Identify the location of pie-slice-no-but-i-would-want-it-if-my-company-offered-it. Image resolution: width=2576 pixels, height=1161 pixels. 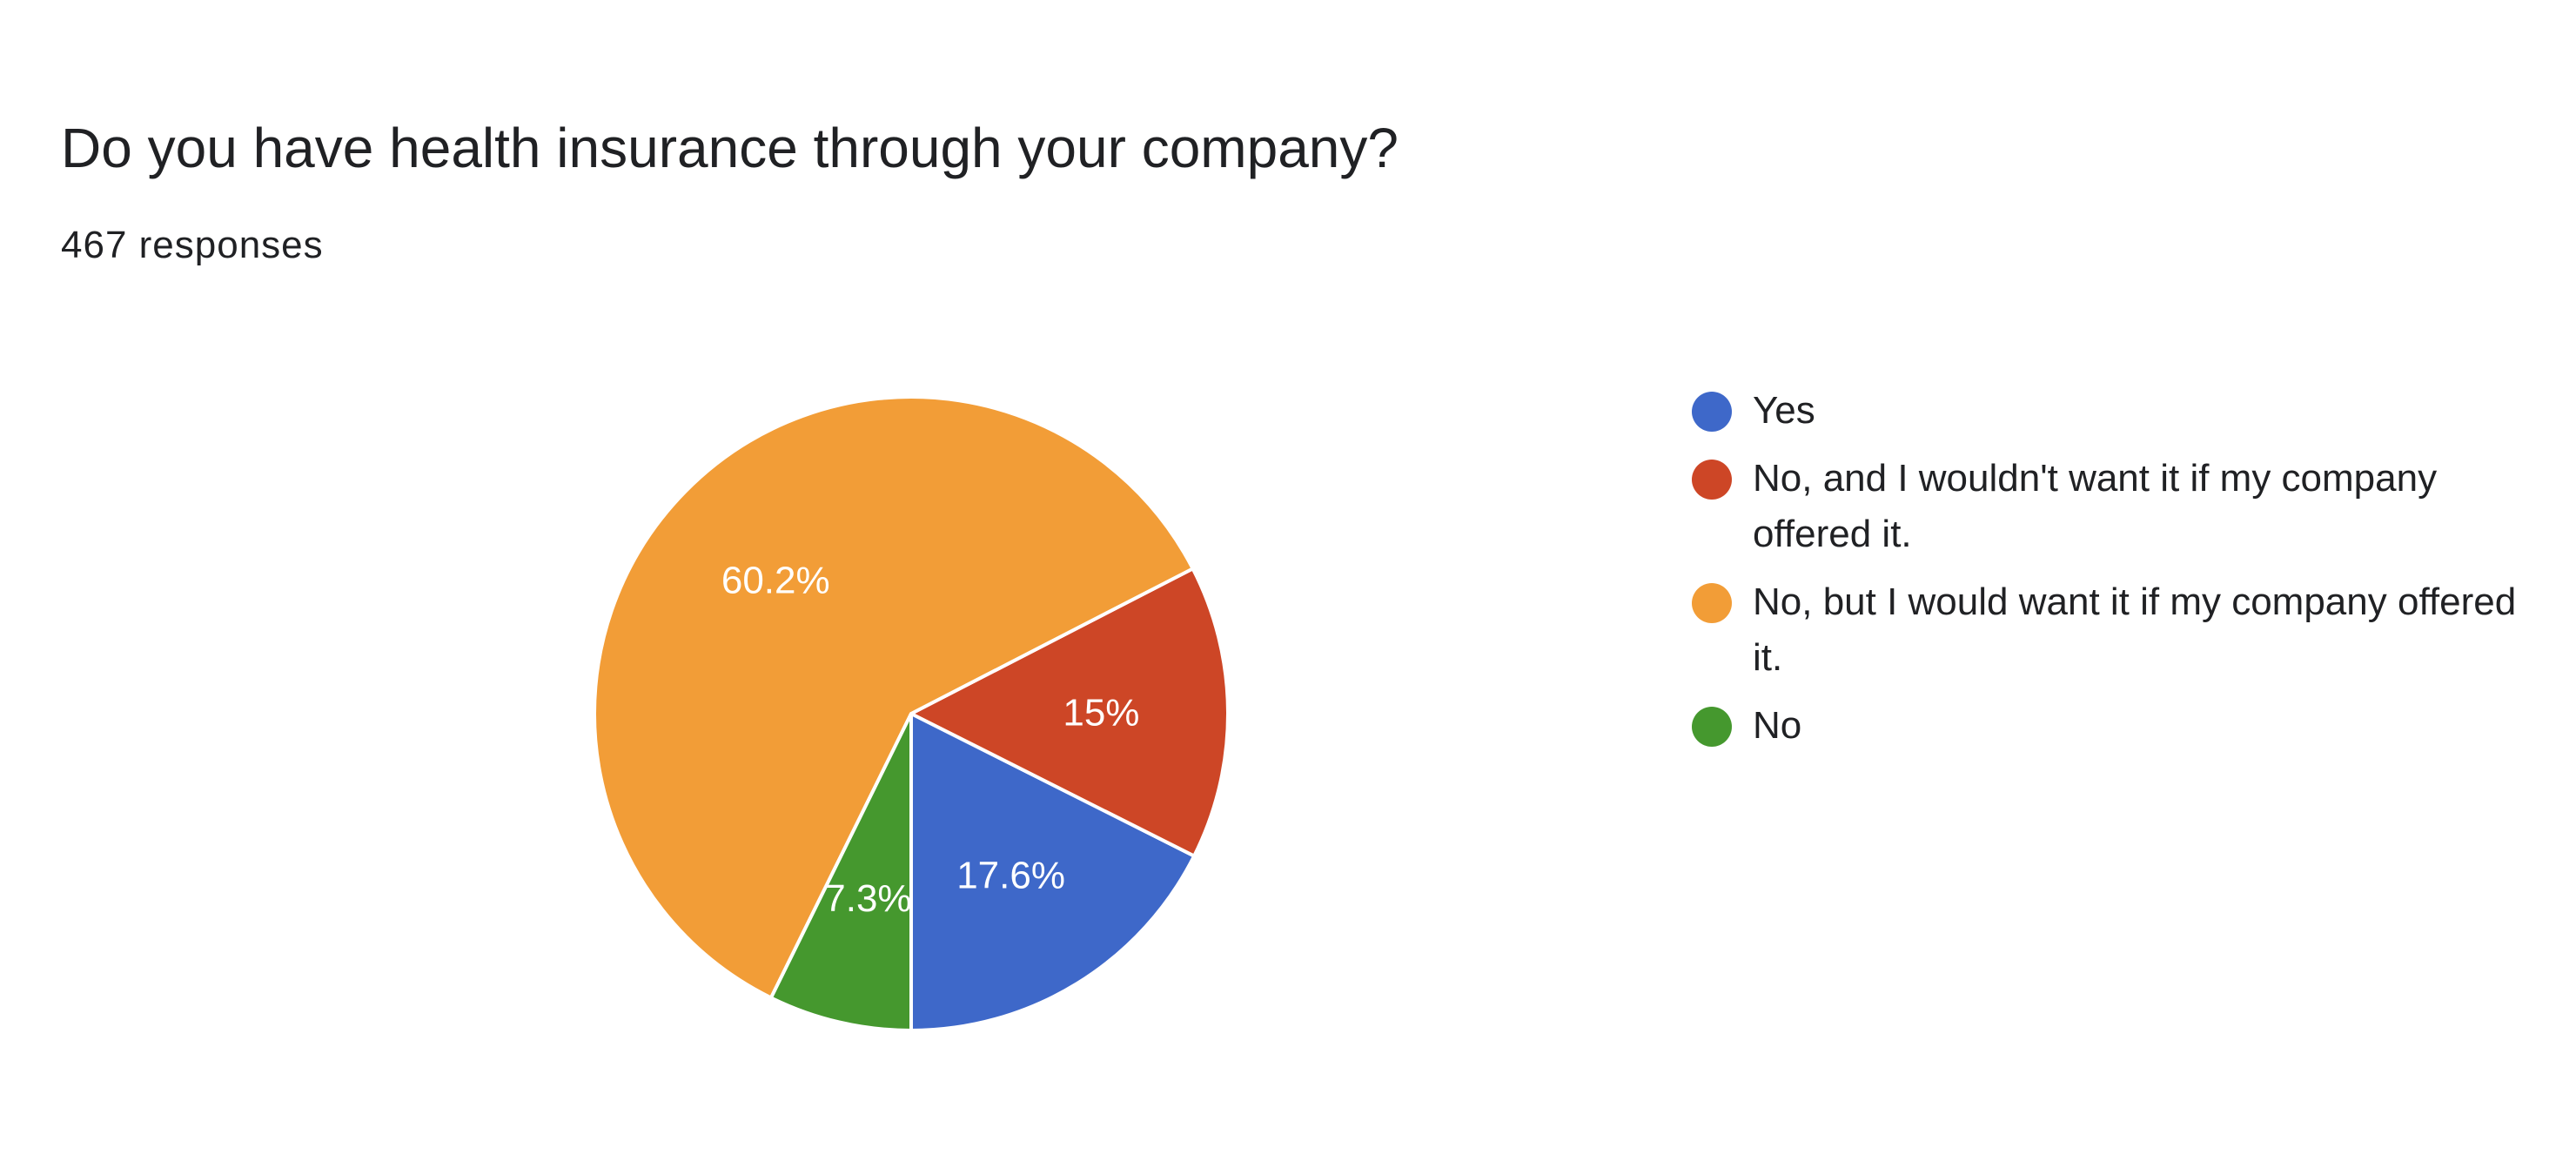
(894, 697).